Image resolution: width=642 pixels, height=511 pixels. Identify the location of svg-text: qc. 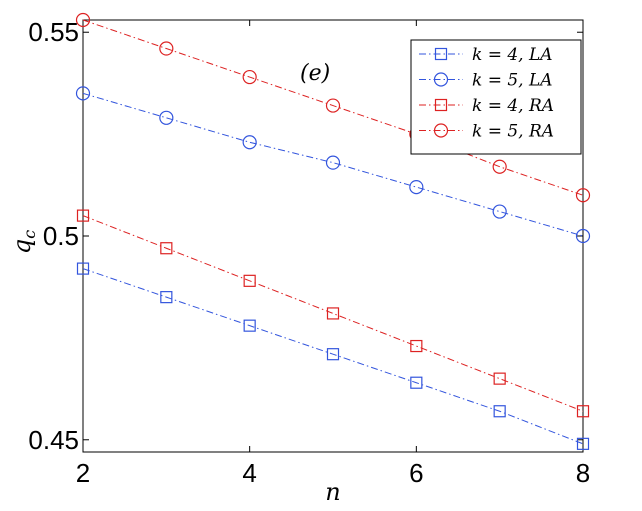
(23, 242).